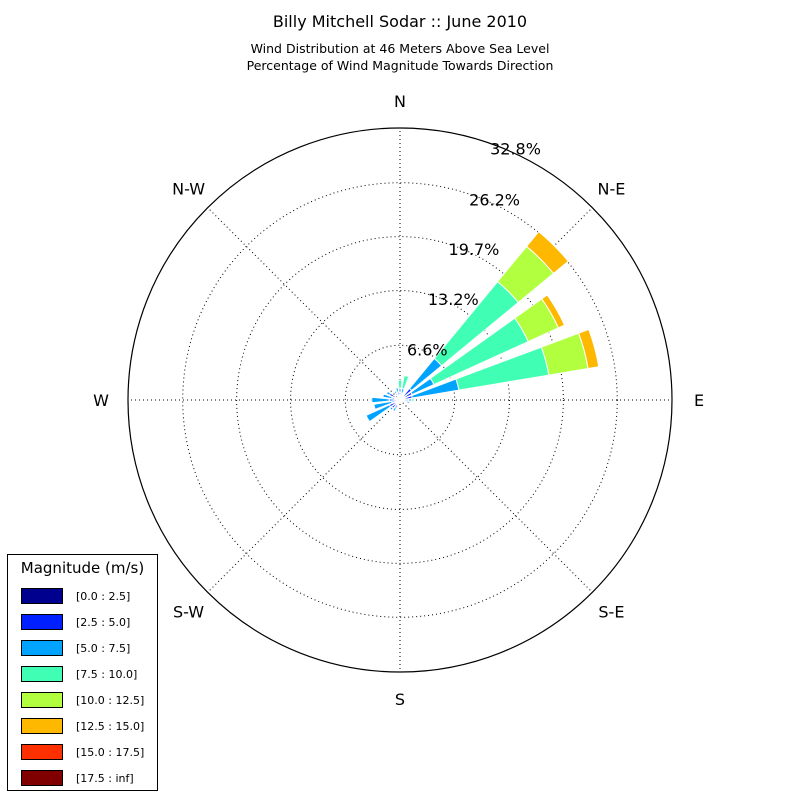 This screenshot has height=800, width=800. Describe the element at coordinates (188, 189) in the screenshot. I see `direction-label: N-W` at that location.